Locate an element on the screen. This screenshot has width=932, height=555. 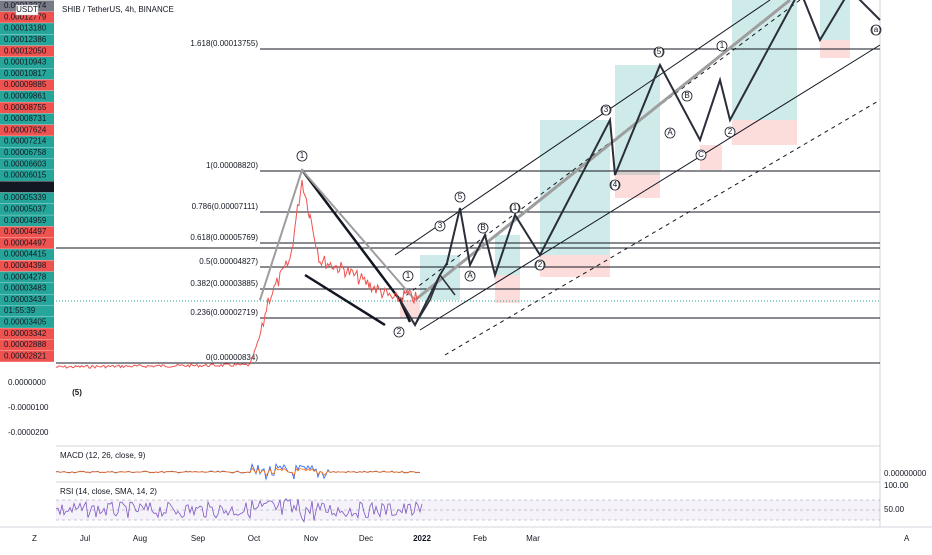
price-label: 0.00010943 is located at coordinates (25, 62).